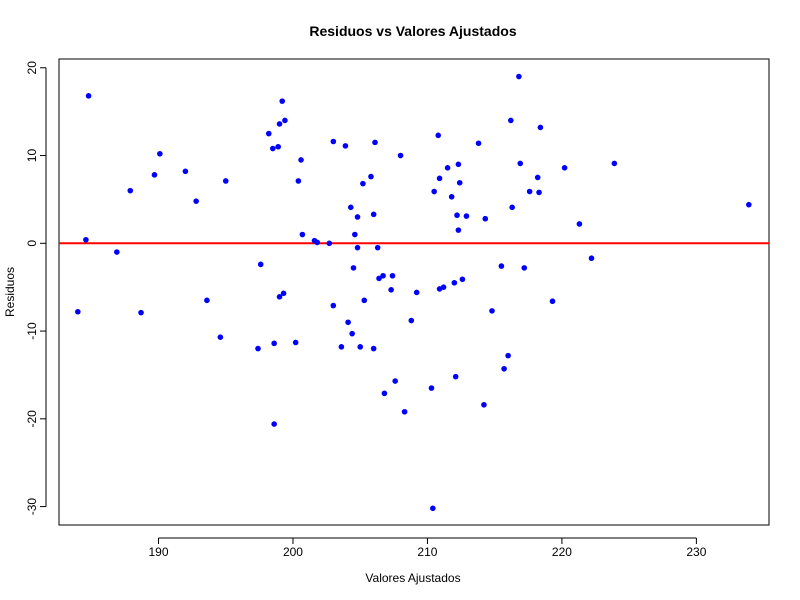 The height and width of the screenshot is (600, 800). Describe the element at coordinates (32, 419) in the screenshot. I see `y-tick-label: -20` at that location.